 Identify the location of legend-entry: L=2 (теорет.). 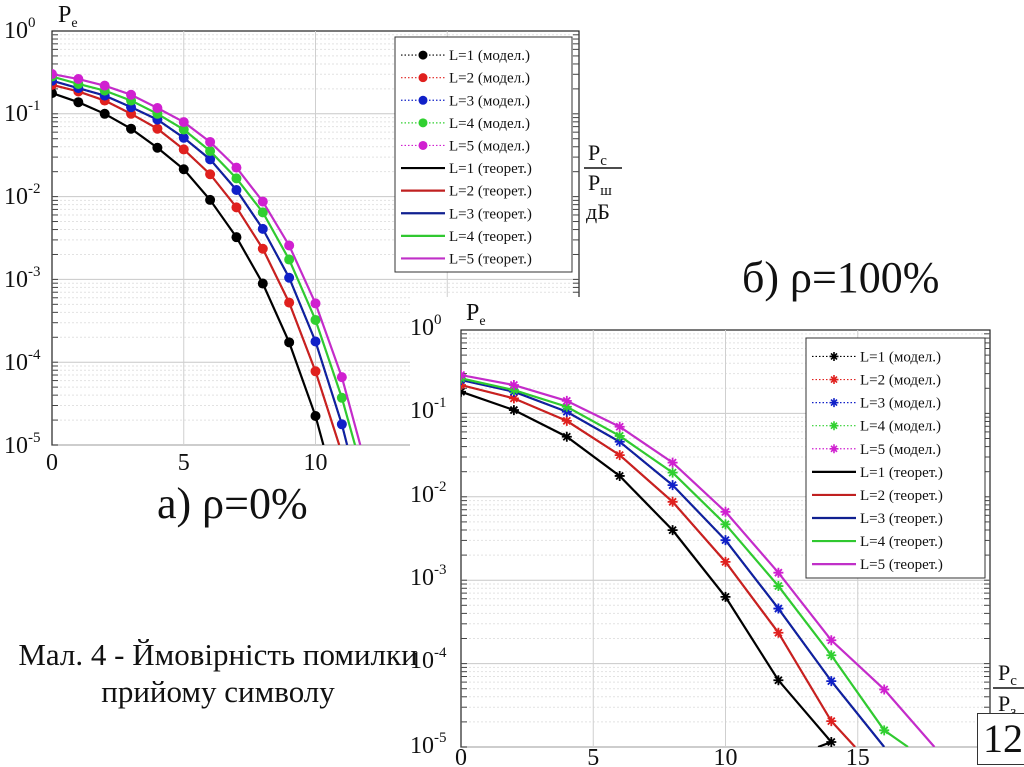
(877, 496).